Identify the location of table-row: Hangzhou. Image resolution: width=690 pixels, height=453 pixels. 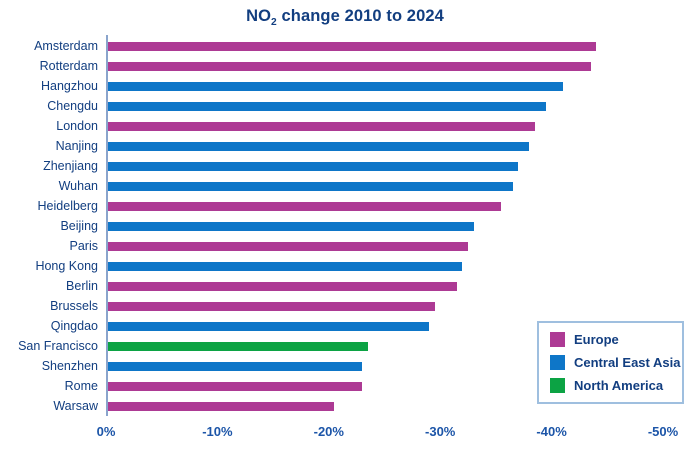
(345, 86).